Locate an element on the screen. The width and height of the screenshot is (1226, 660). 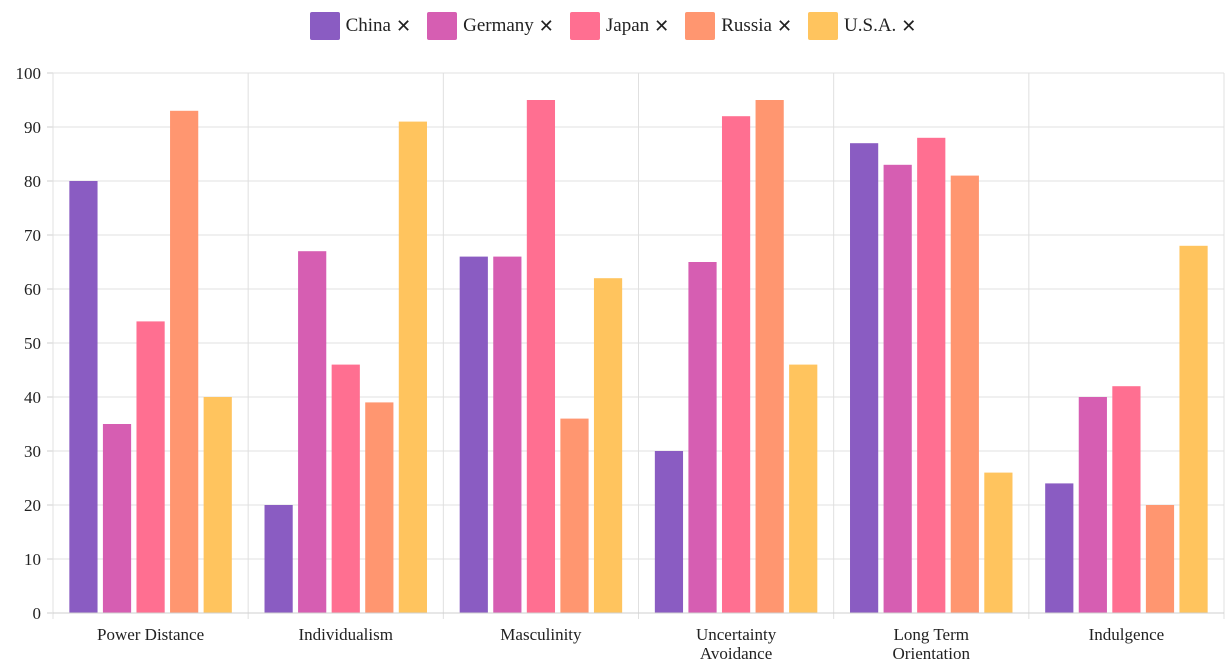
x-category-label: Uncertainty Avoidance is located at coordinates (736, 642).